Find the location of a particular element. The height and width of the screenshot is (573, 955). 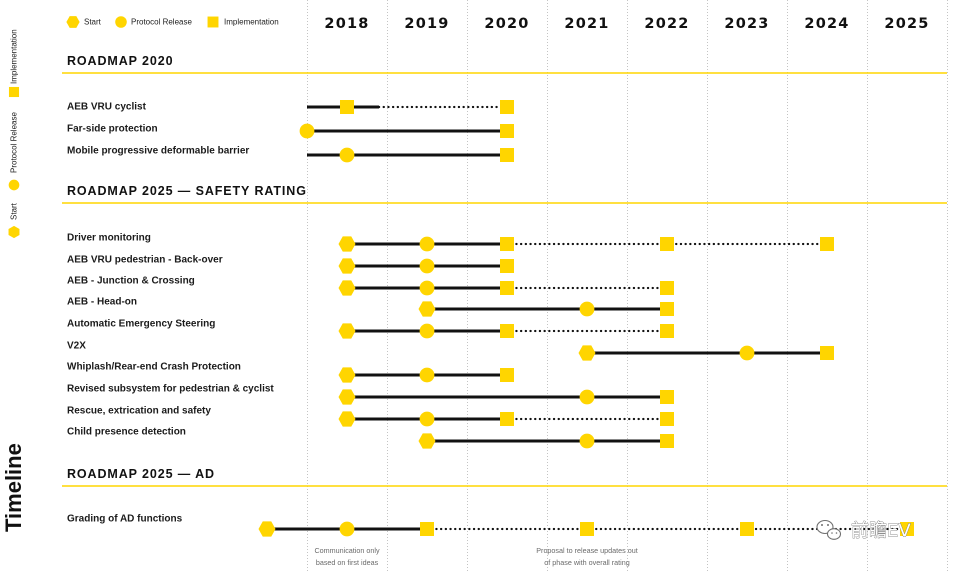

roadmap-section: ROADMAP 2025 — AD Grading of AD functions is located at coordinates (504, 502).